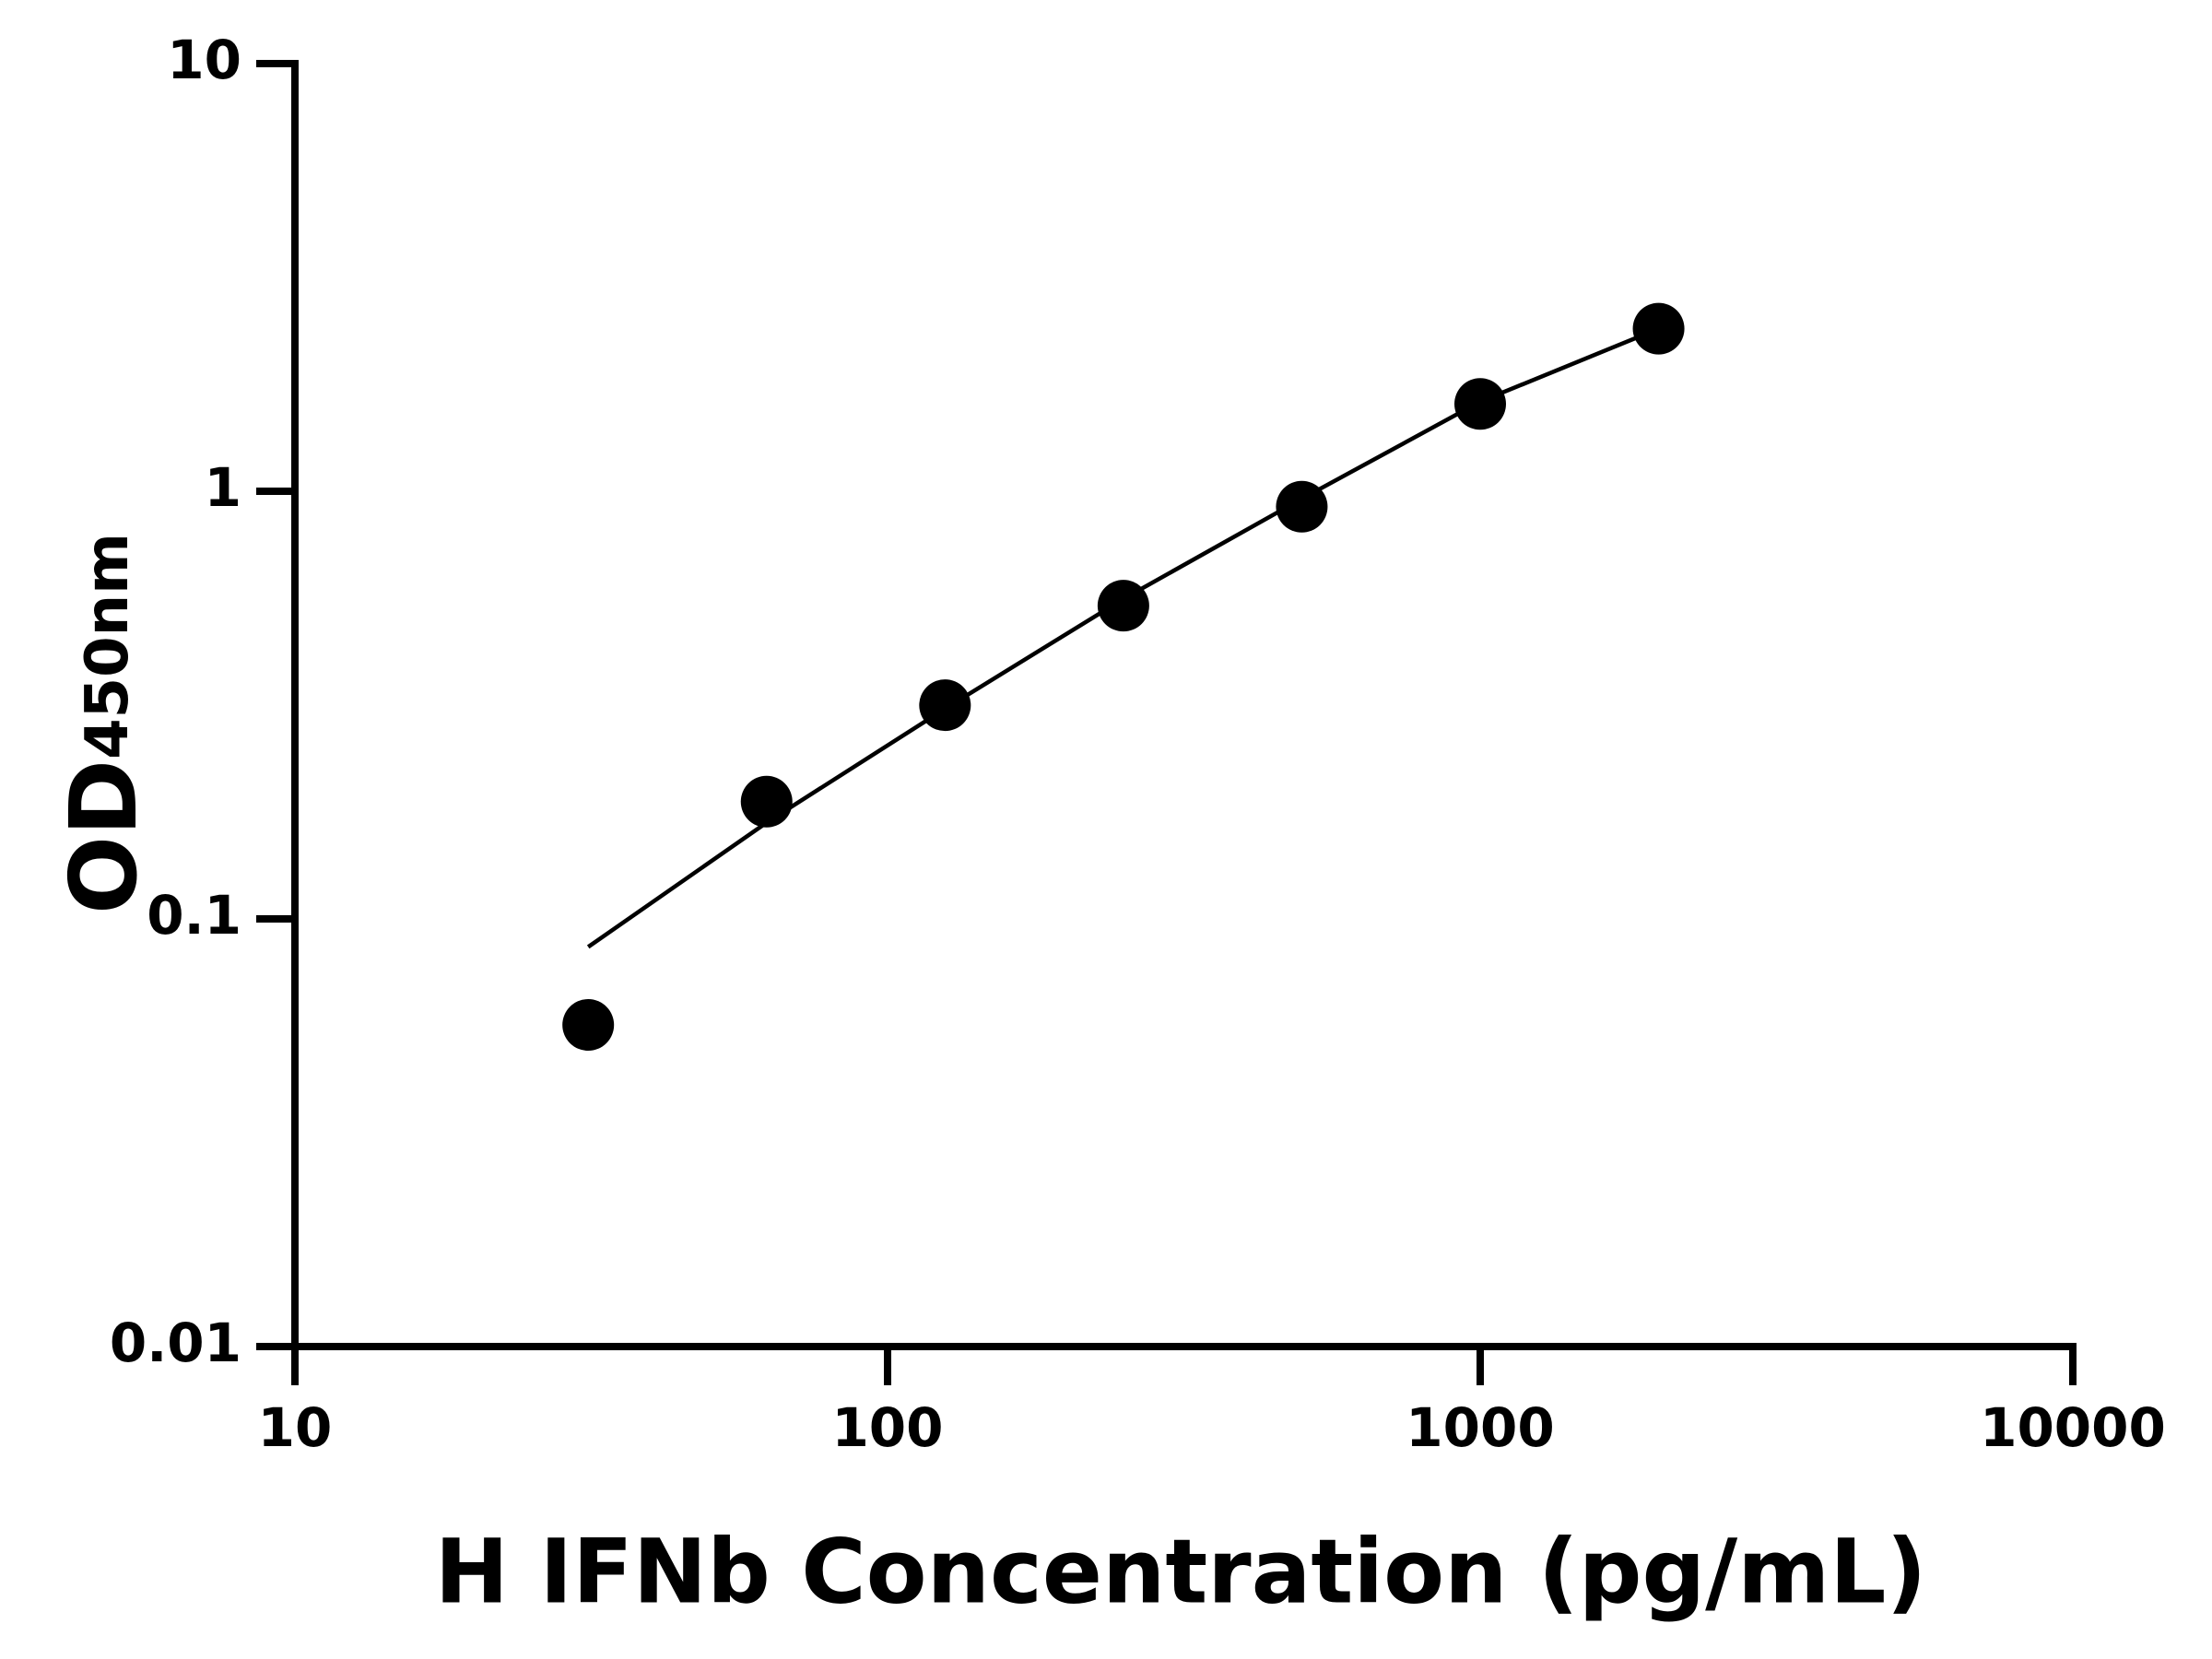 This screenshot has height=1659, width=2212. What do you see at coordinates (223, 487) in the screenshot?
I see `y-tick-label: 1` at bounding box center [223, 487].